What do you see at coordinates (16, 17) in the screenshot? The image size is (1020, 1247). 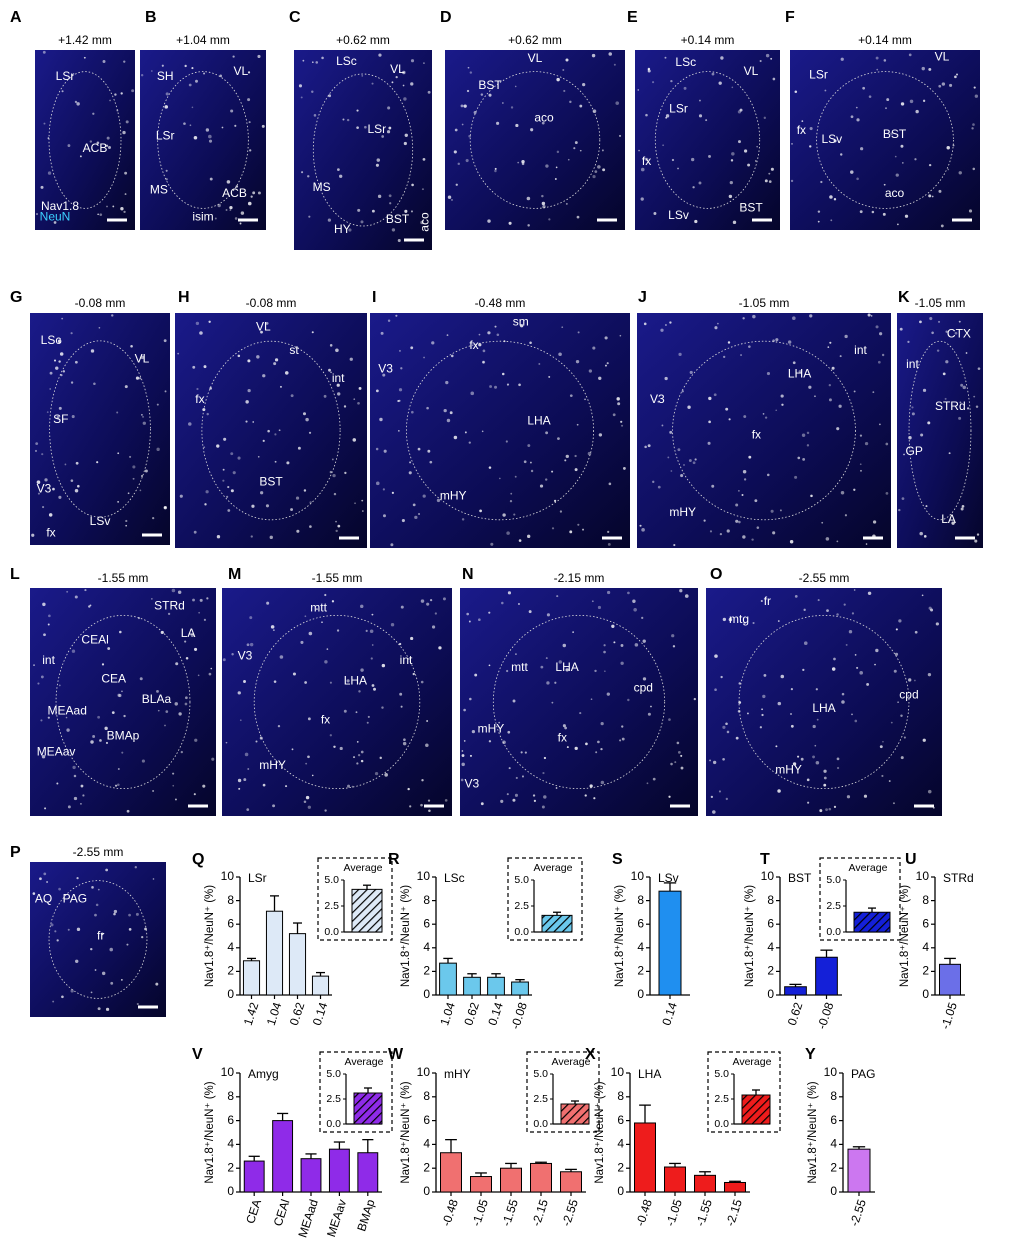 I see `panel-letter: A` at bounding box center [16, 17].